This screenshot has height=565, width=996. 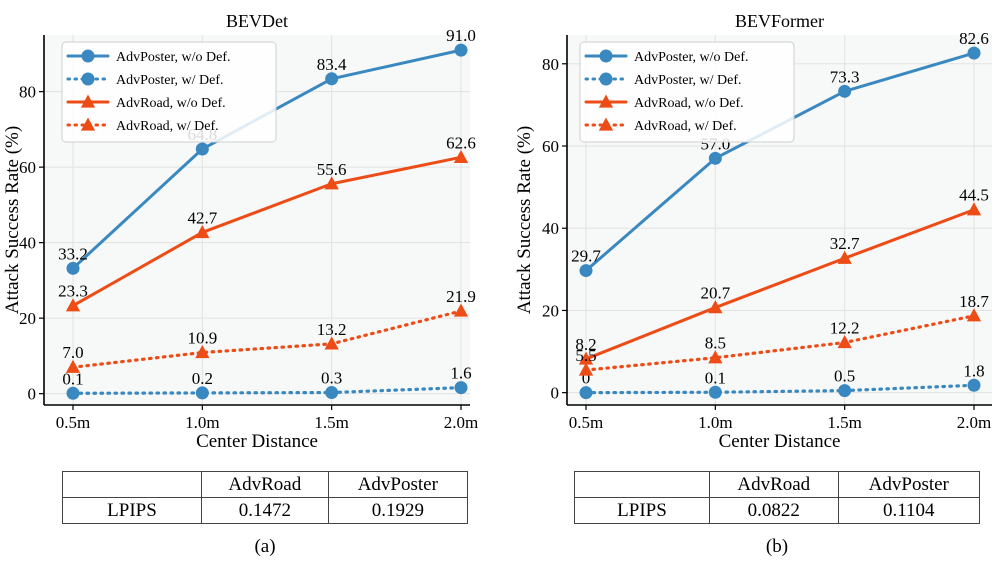 What do you see at coordinates (524, 220) in the screenshot?
I see `y-axis-label: Attack Success Rate (%)` at bounding box center [524, 220].